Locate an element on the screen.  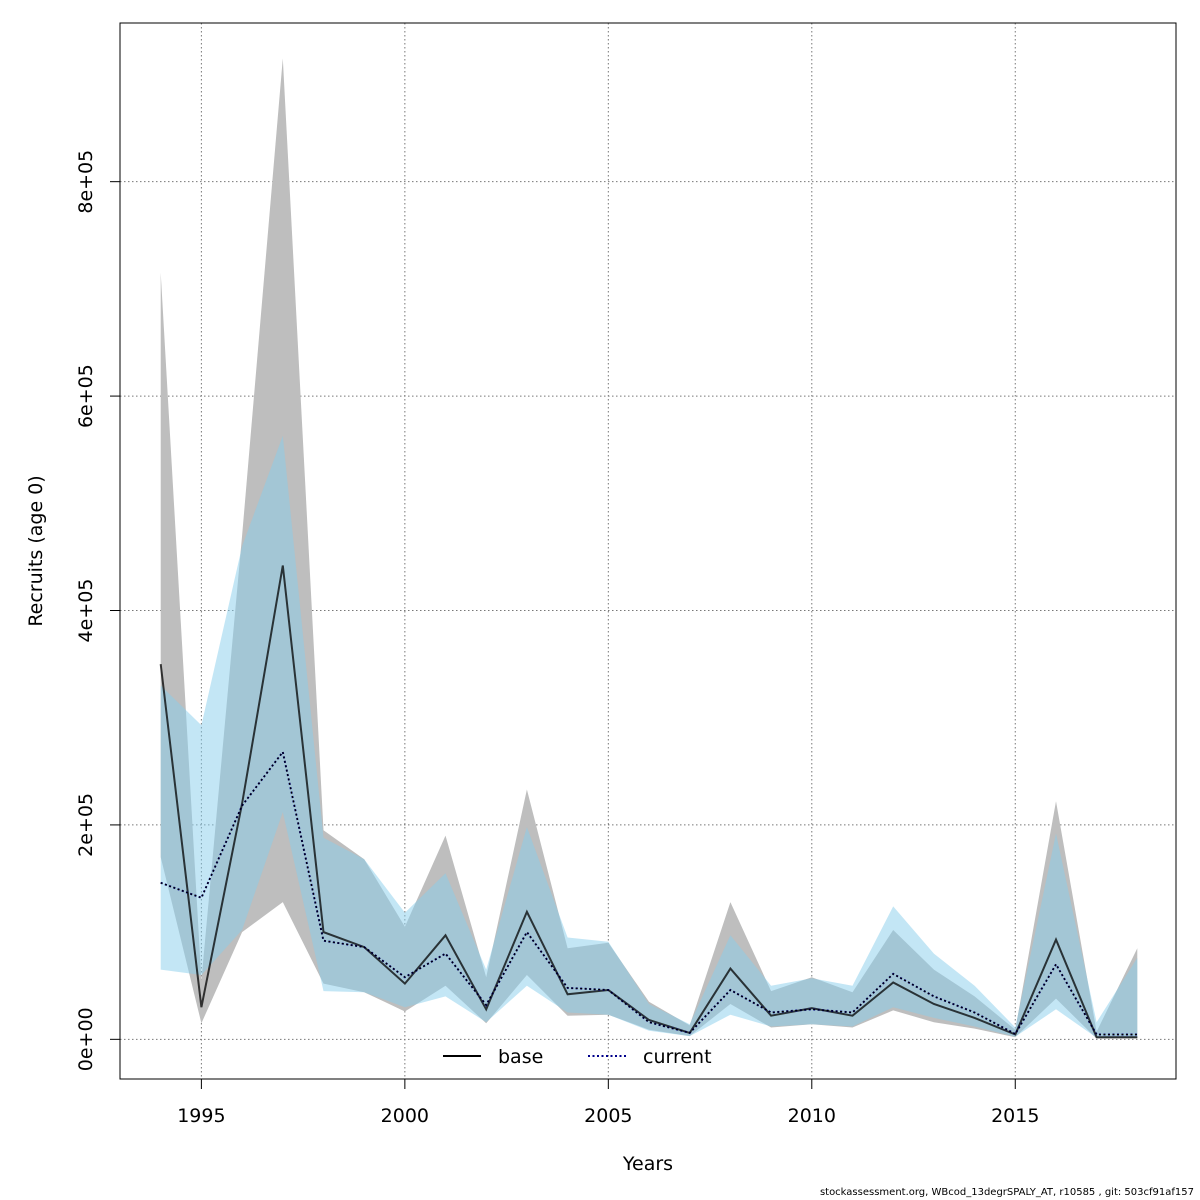
x-tick-label-1995: 1995 is located at coordinates (201, 1116).